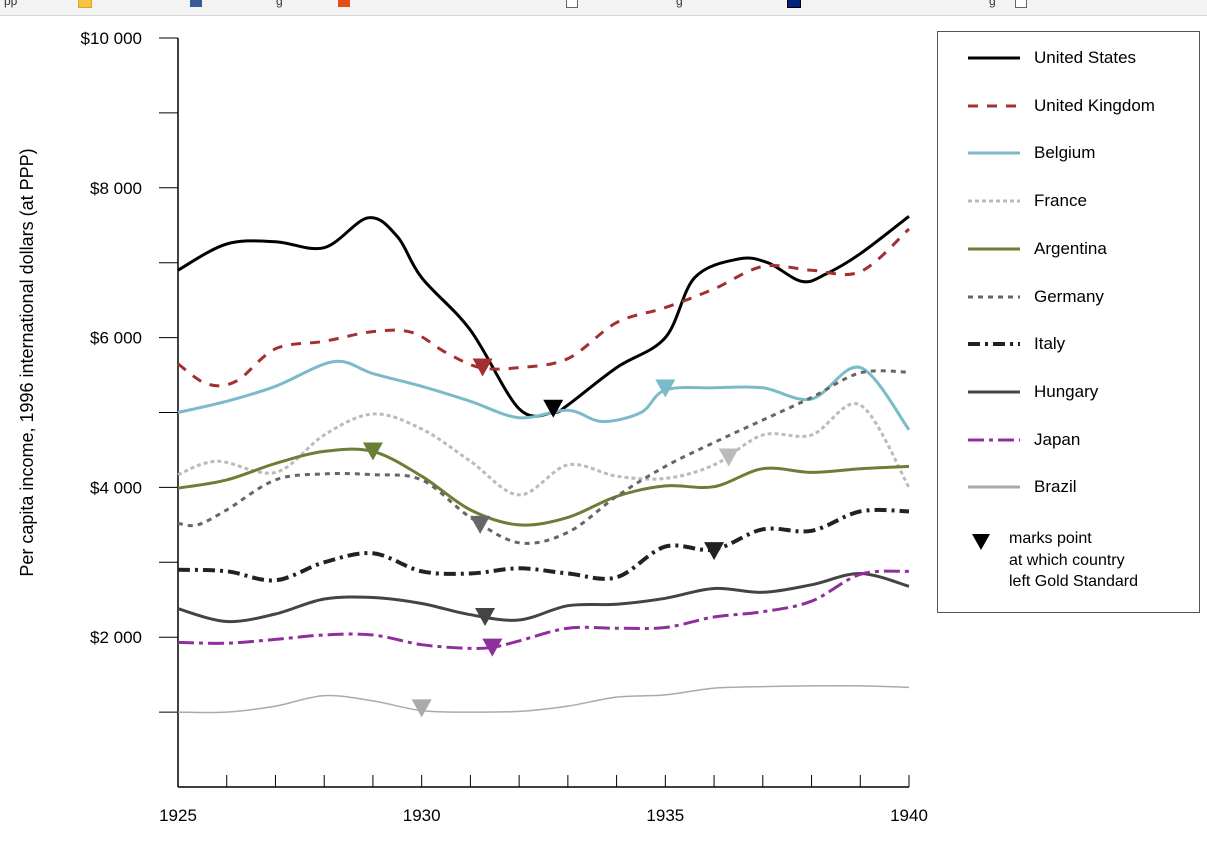 Image resolution: width=1207 pixels, height=868 pixels. I want to click on legend-label: United States, so click(1085, 57).